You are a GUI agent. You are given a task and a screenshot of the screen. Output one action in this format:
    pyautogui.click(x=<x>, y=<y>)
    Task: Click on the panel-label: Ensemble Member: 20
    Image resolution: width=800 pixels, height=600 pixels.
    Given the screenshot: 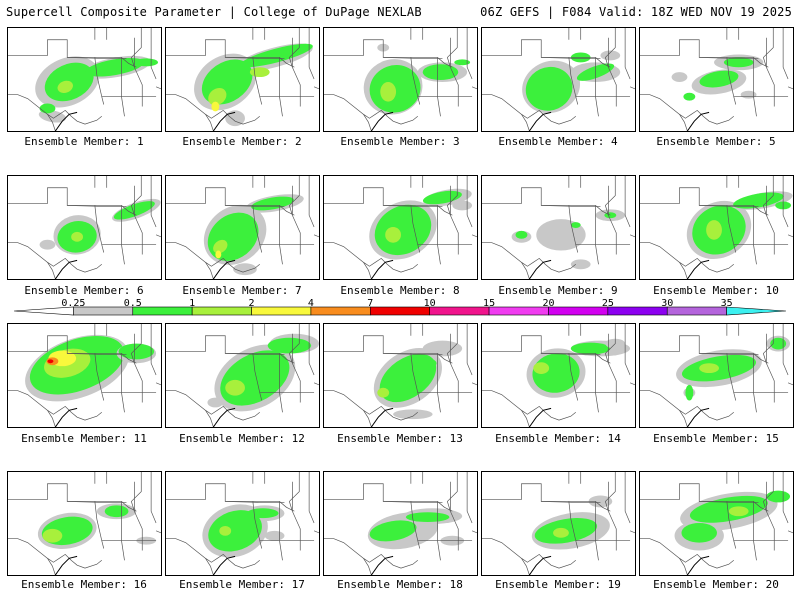 What is the action you would take?
    pyautogui.click(x=716, y=584)
    